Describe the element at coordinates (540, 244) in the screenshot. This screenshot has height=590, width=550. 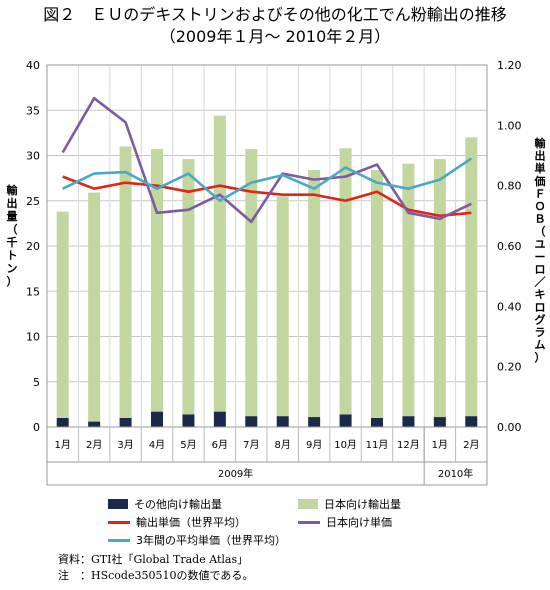
I see `y-right-axis-label-char: ユ` at that location.